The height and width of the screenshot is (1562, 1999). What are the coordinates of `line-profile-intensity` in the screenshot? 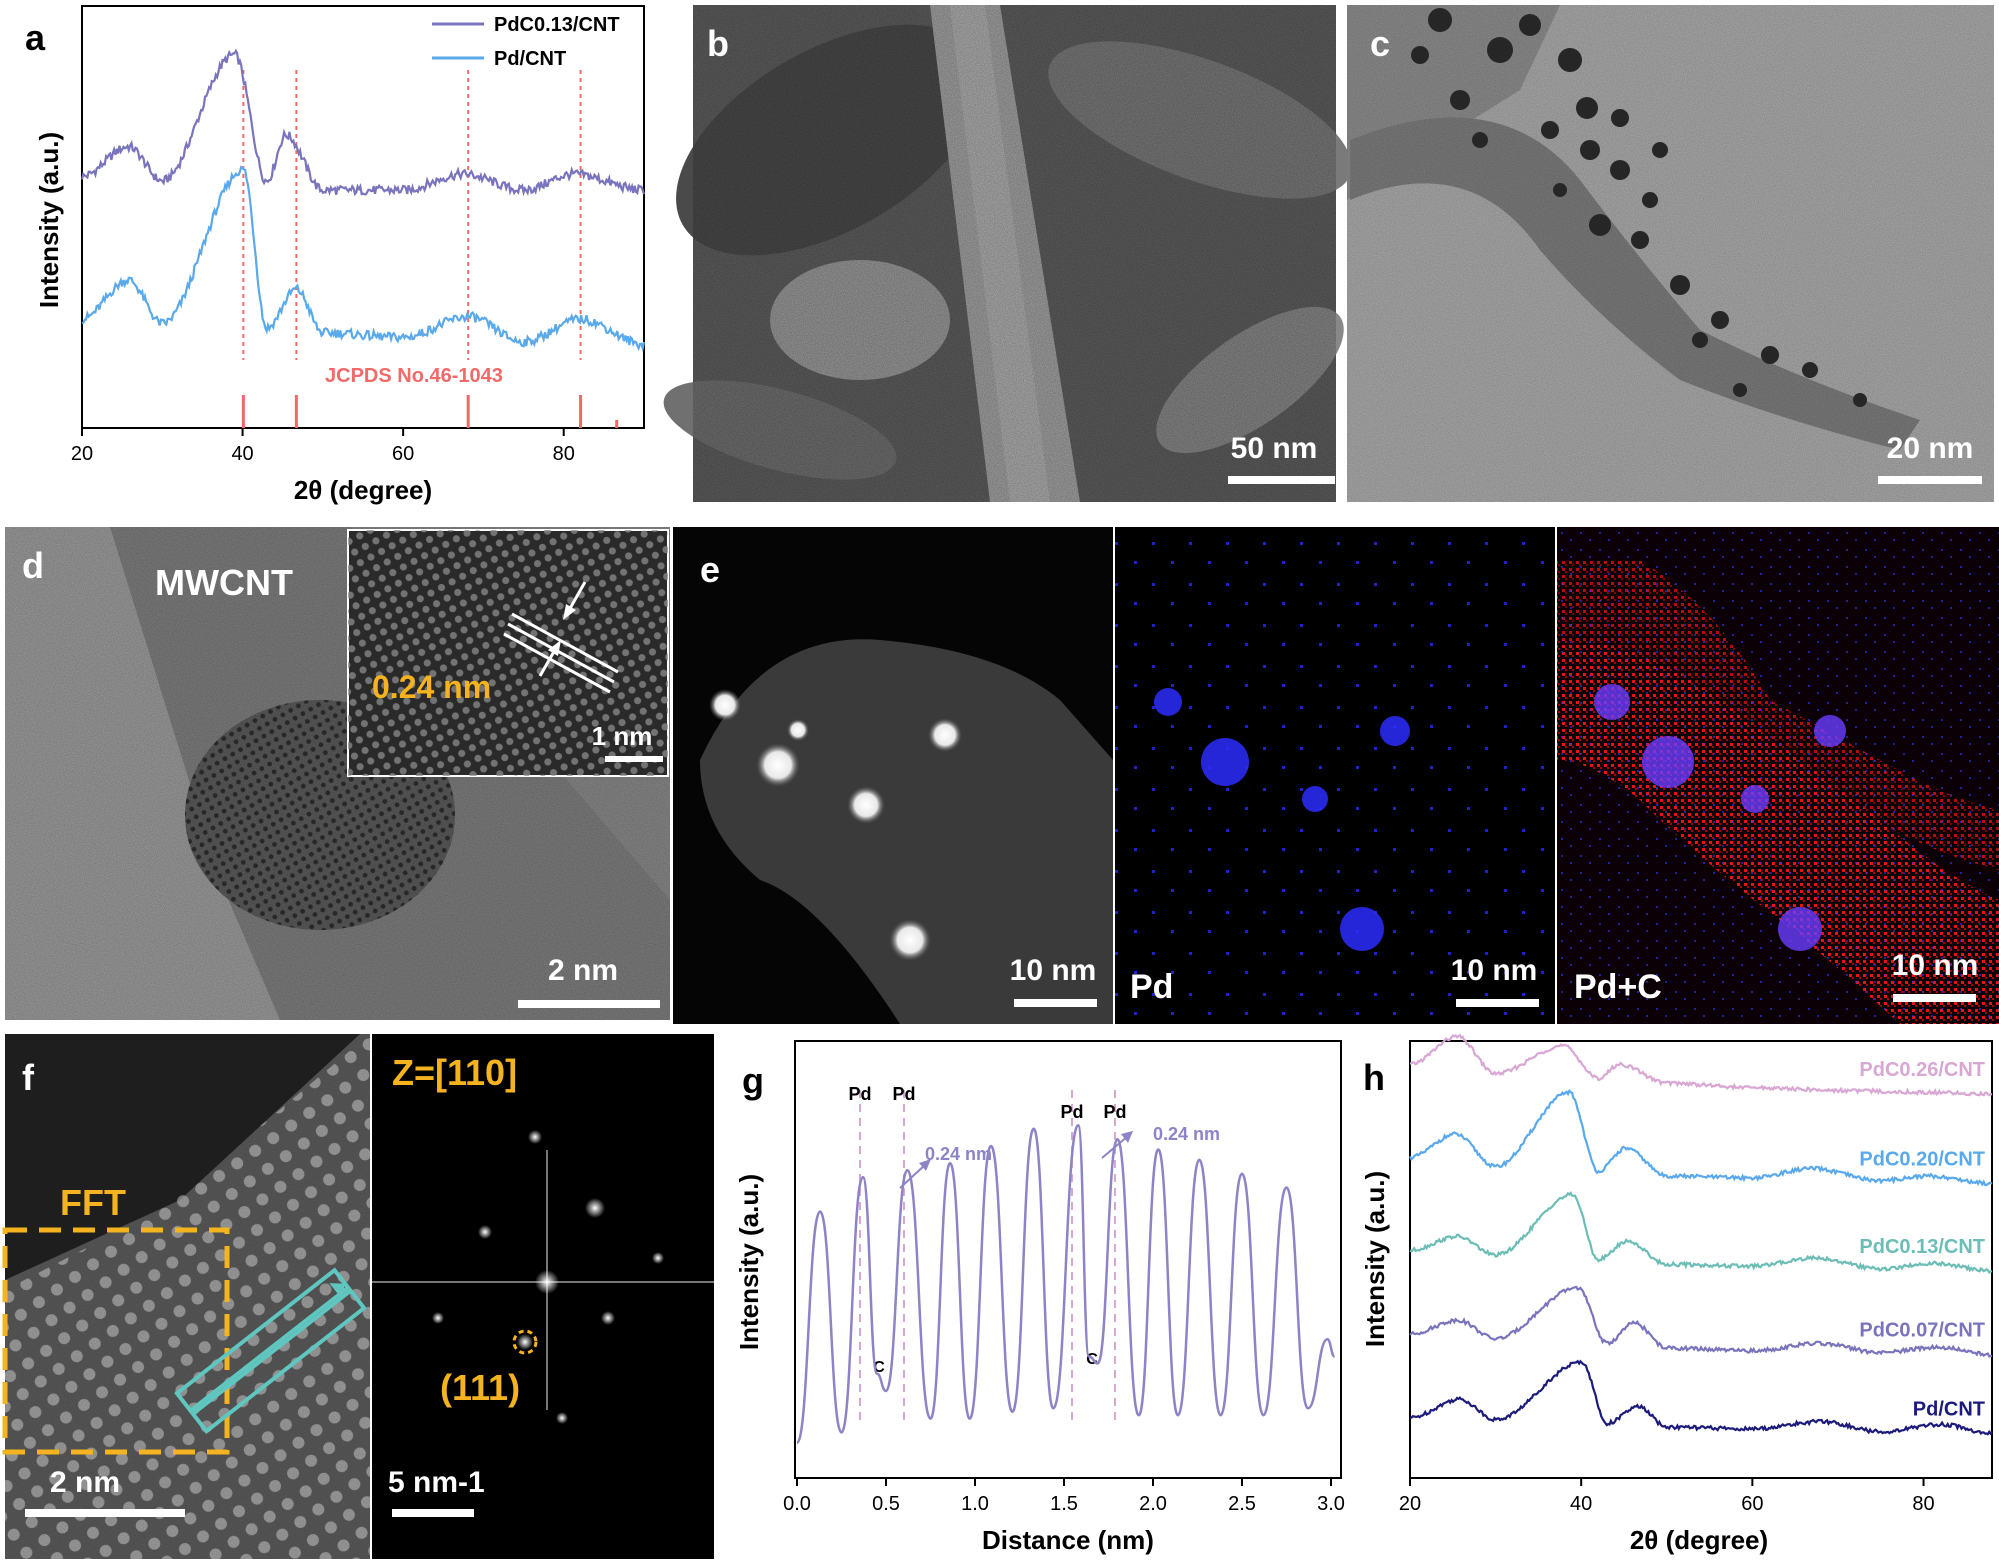 It's located at (1065, 1284).